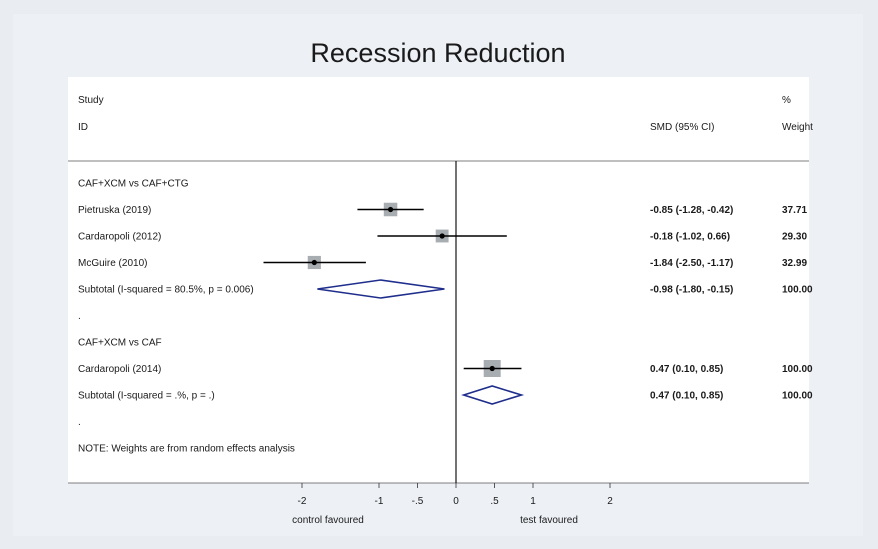 This screenshot has width=878, height=549. I want to click on x-right-label: test favoured, so click(549, 520).